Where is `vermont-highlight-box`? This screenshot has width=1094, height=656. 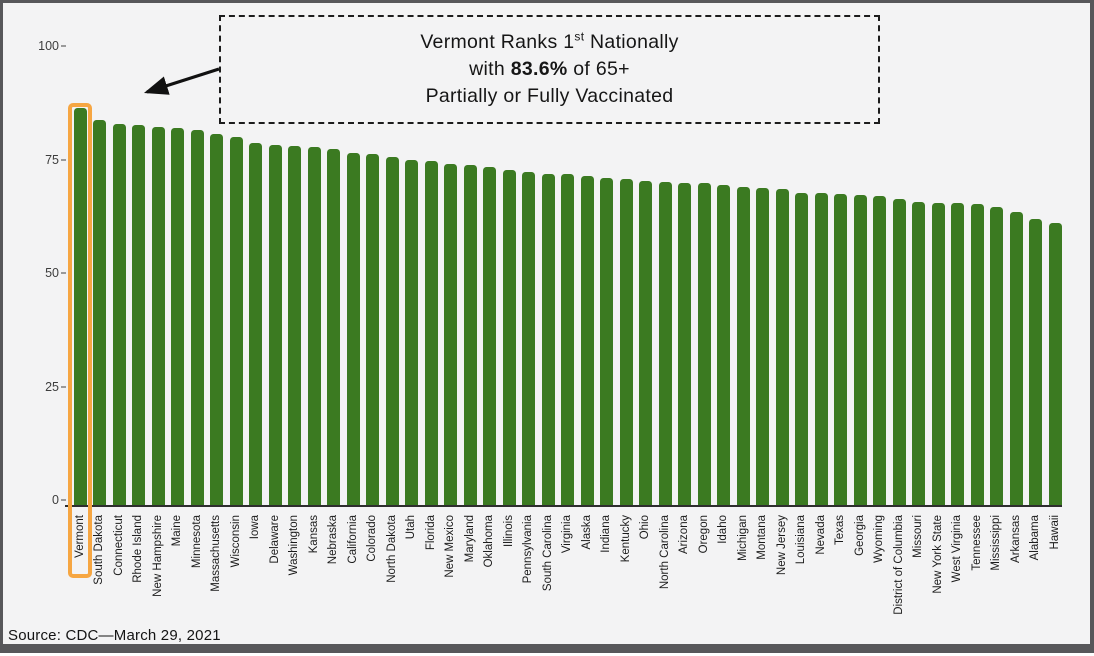 vermont-highlight-box is located at coordinates (80, 340).